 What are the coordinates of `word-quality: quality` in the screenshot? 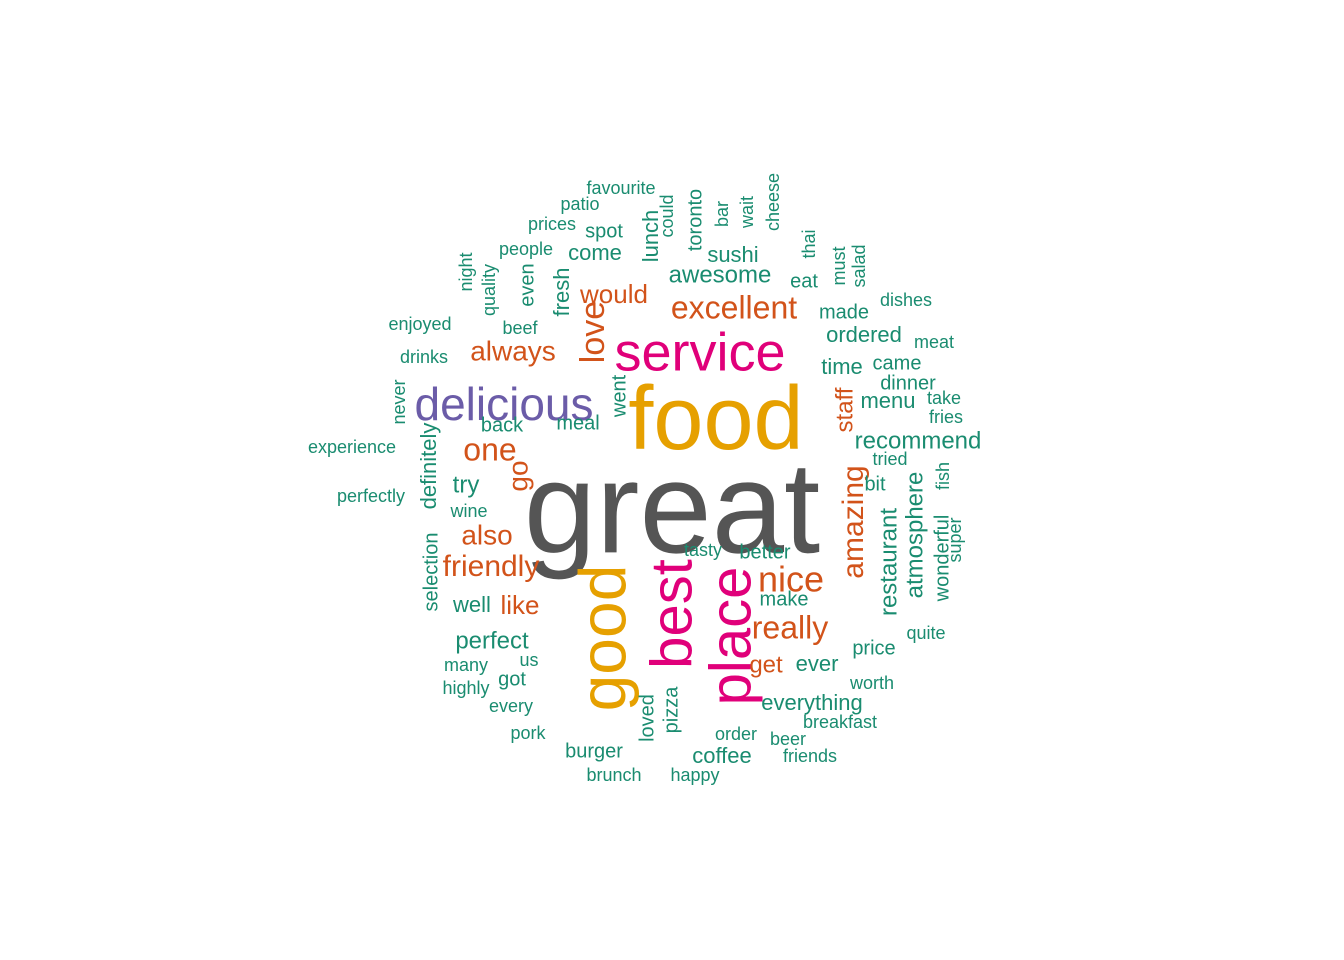 It's located at (489, 290).